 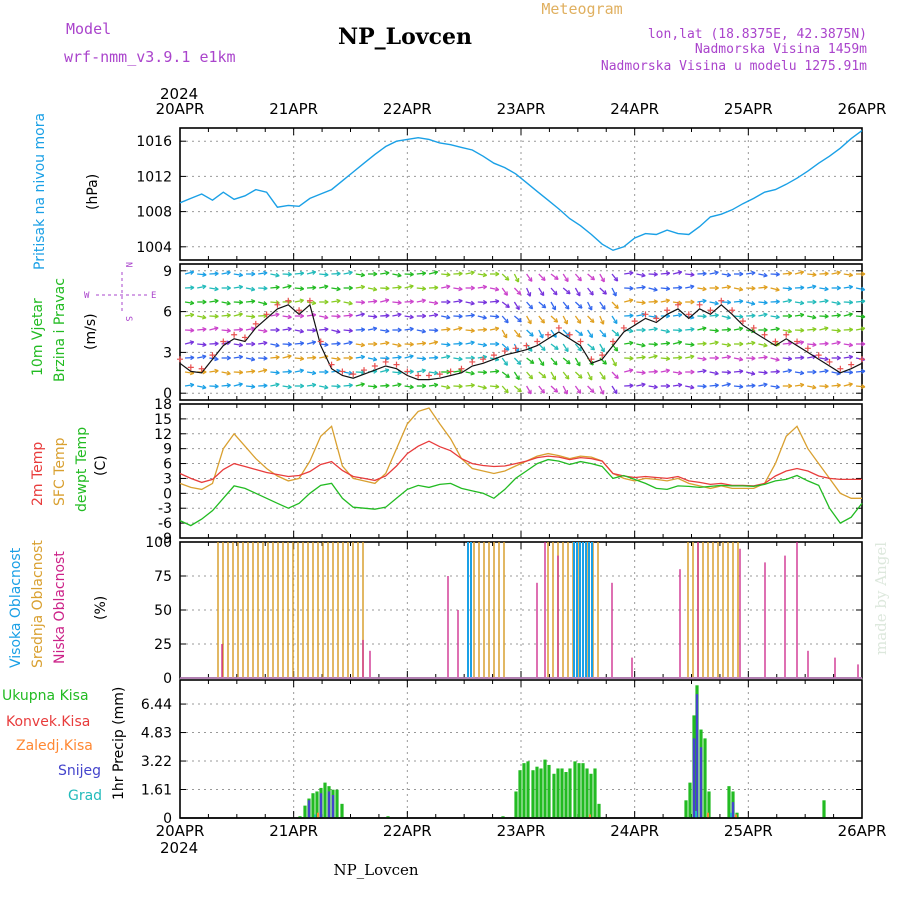 I want to click on top-date-label: 21APR, so click(x=293, y=109).